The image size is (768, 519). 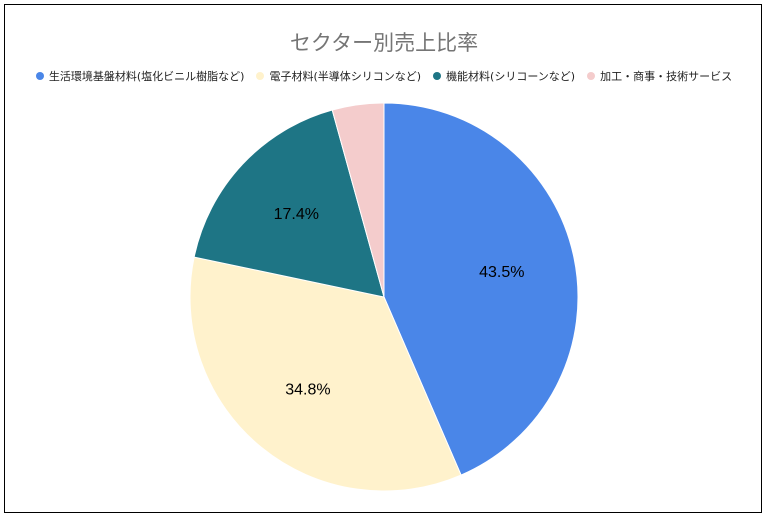 I want to click on legend-label: 機能材料(シリコーンなど), so click(x=511, y=76).